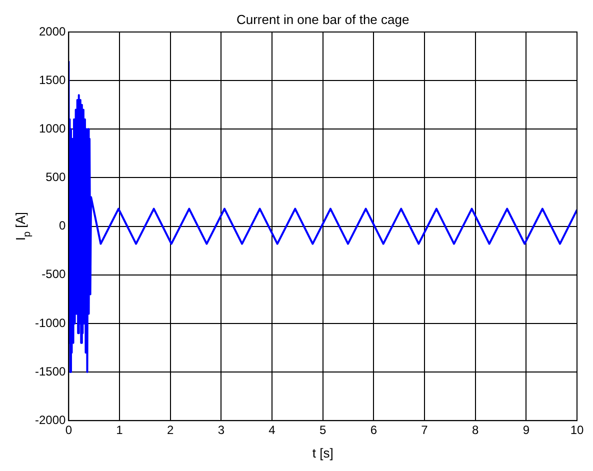 The width and height of the screenshot is (593, 471). Describe the element at coordinates (23, 226) in the screenshot. I see `y-axis-title: Ip [A]` at that location.